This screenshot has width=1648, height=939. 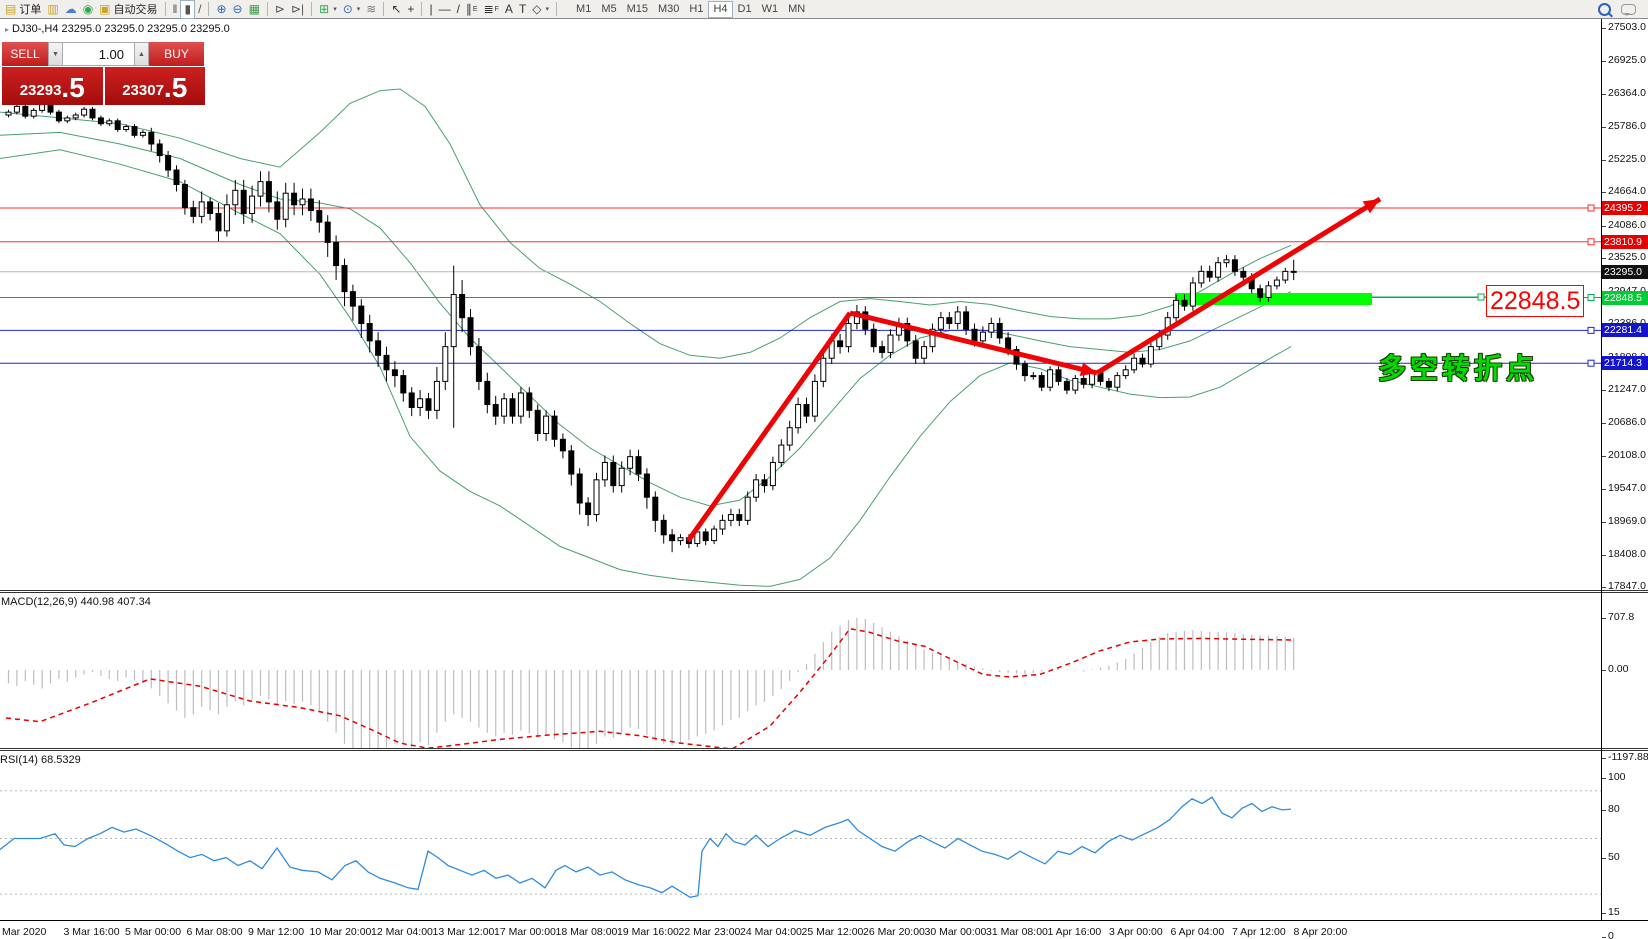 I want to click on axis-tick-label: 0, so click(x=1608, y=934).